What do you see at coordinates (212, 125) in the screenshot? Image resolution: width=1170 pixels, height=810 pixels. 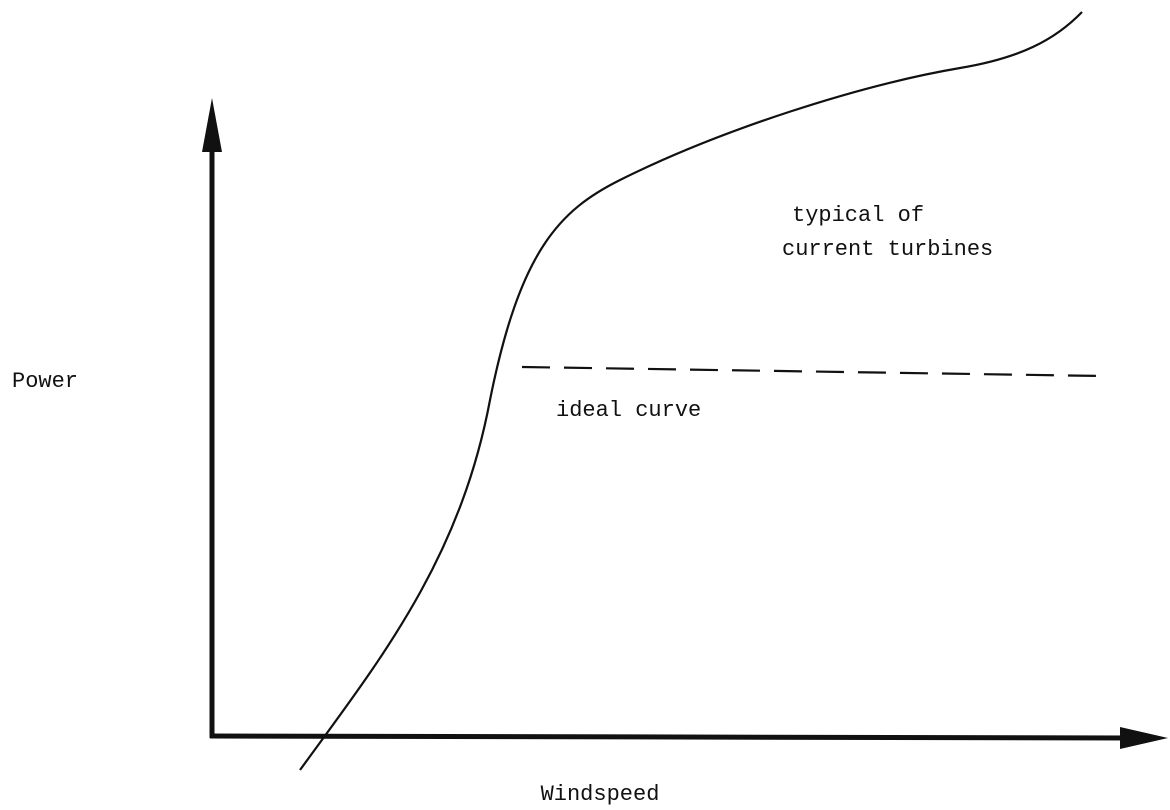 I see `y-axis-arrow` at bounding box center [212, 125].